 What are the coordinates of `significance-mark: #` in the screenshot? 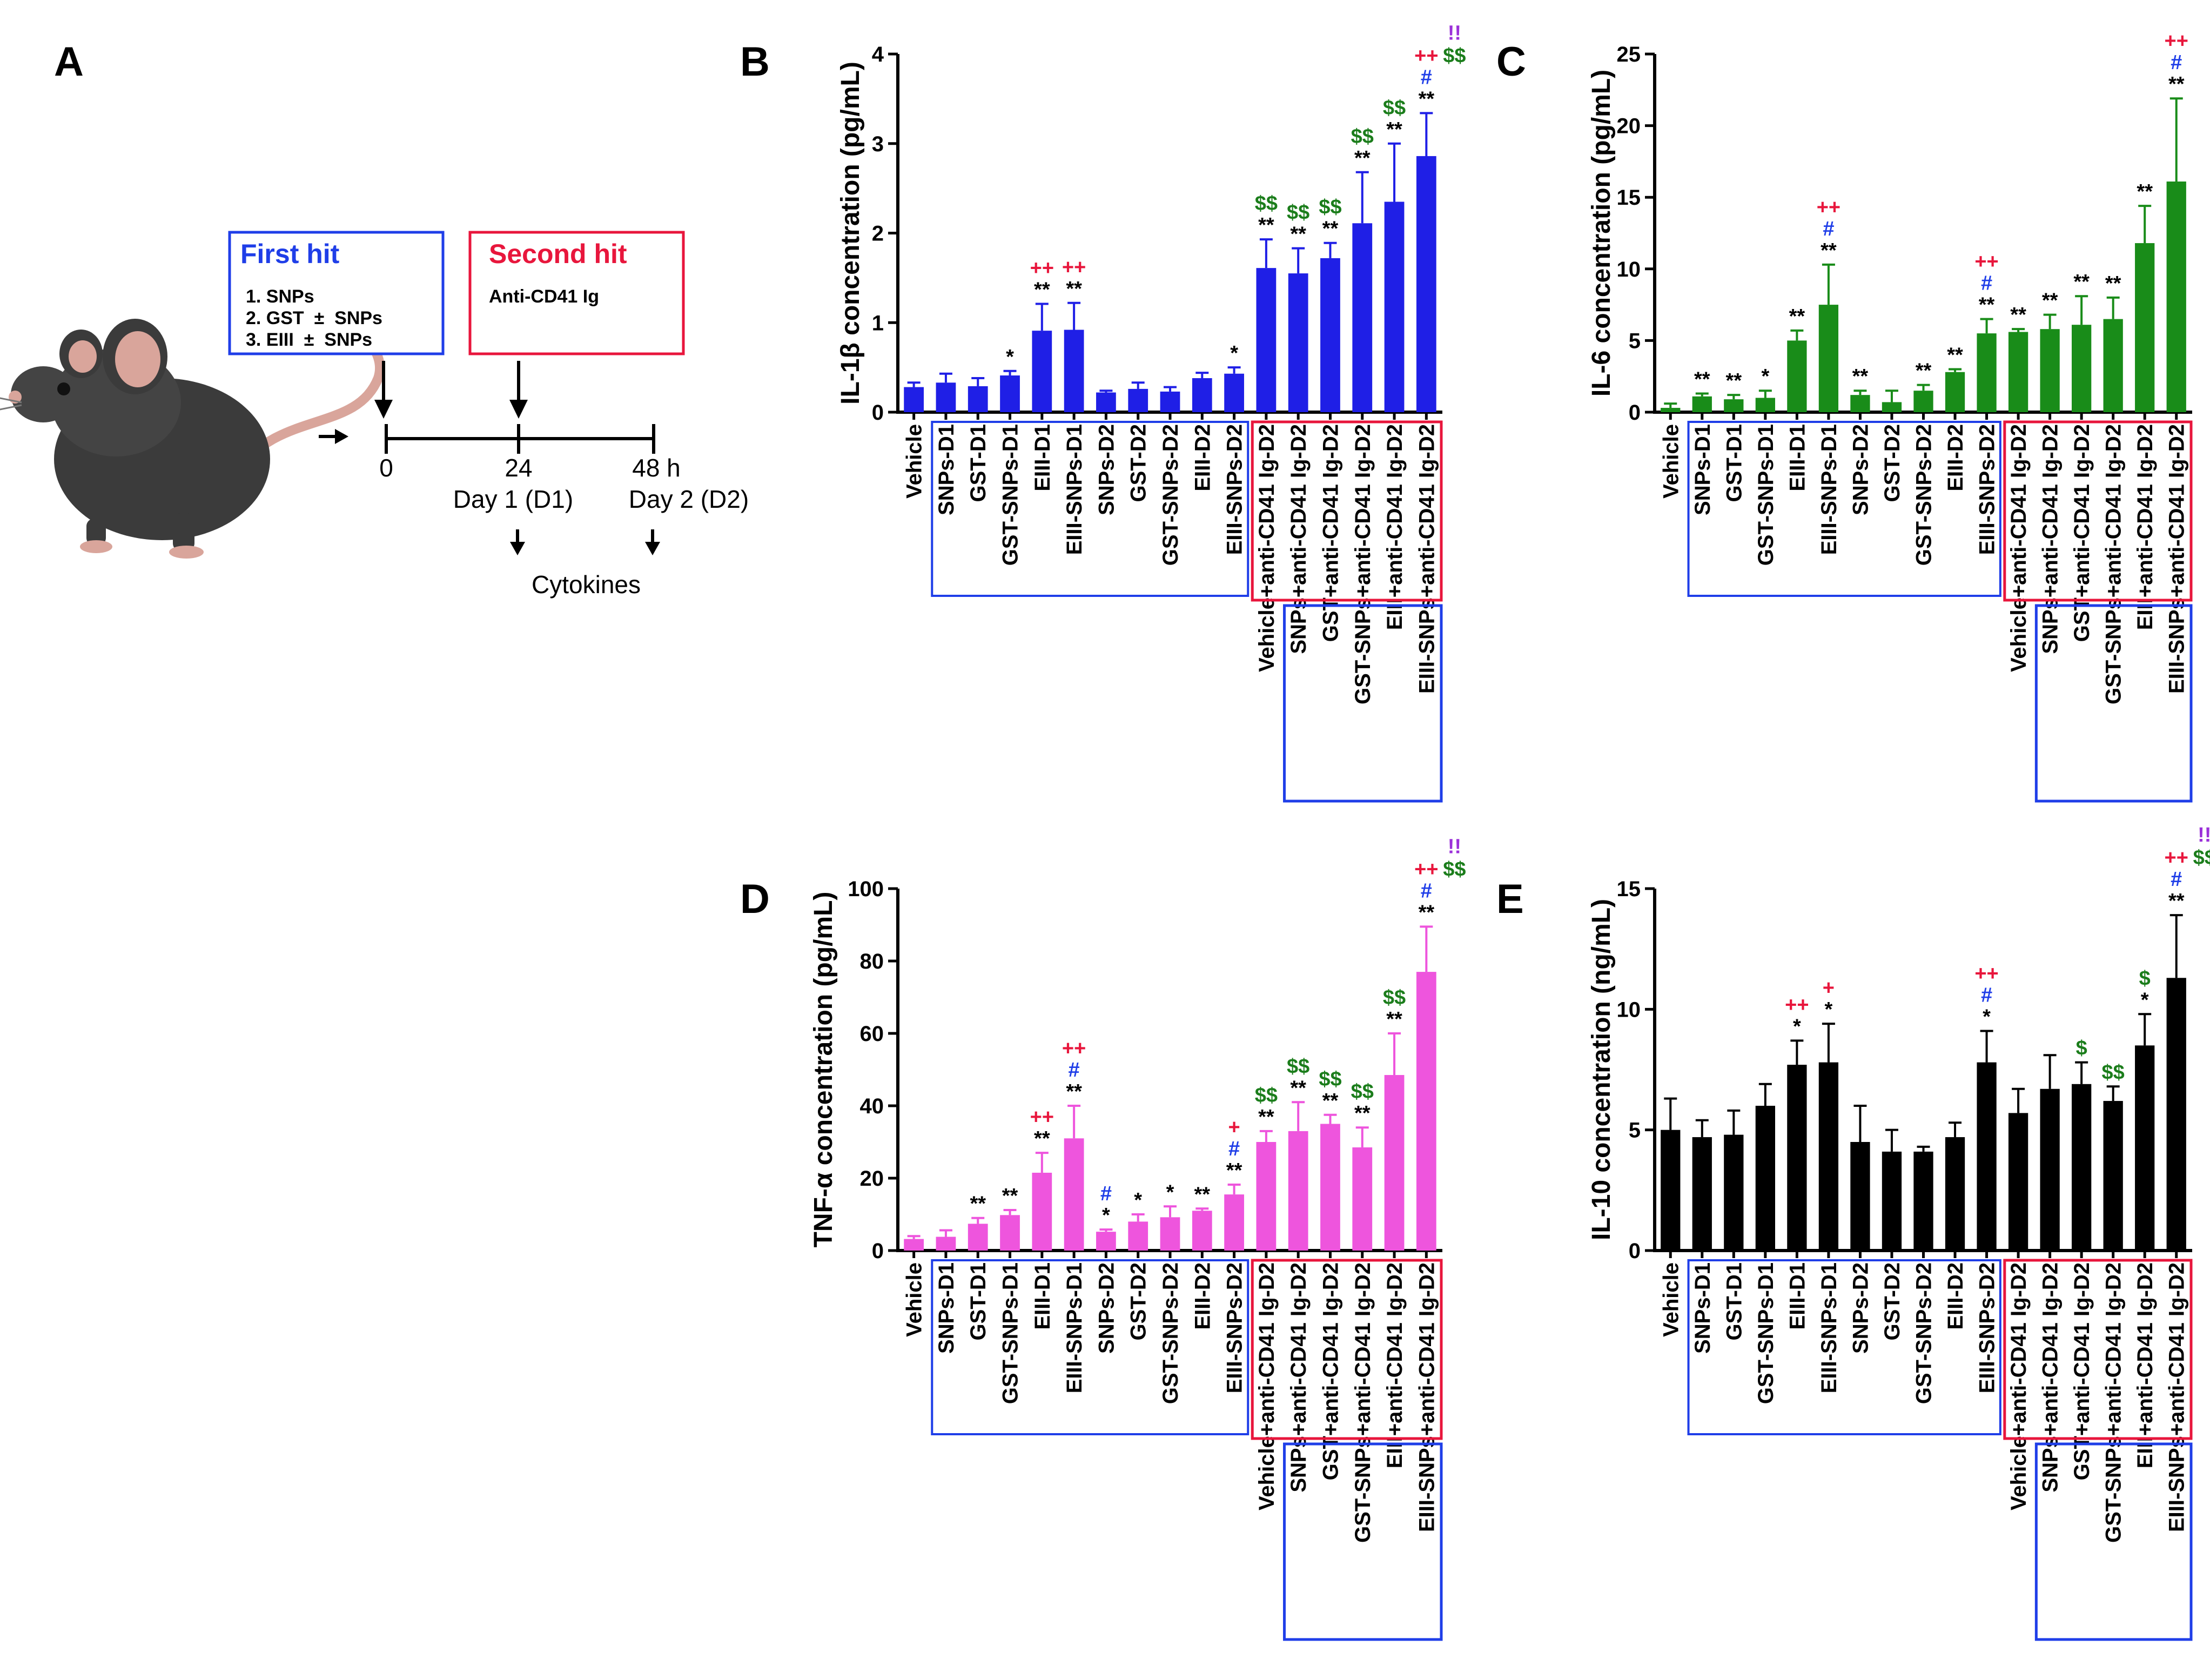 It's located at (2176, 880).